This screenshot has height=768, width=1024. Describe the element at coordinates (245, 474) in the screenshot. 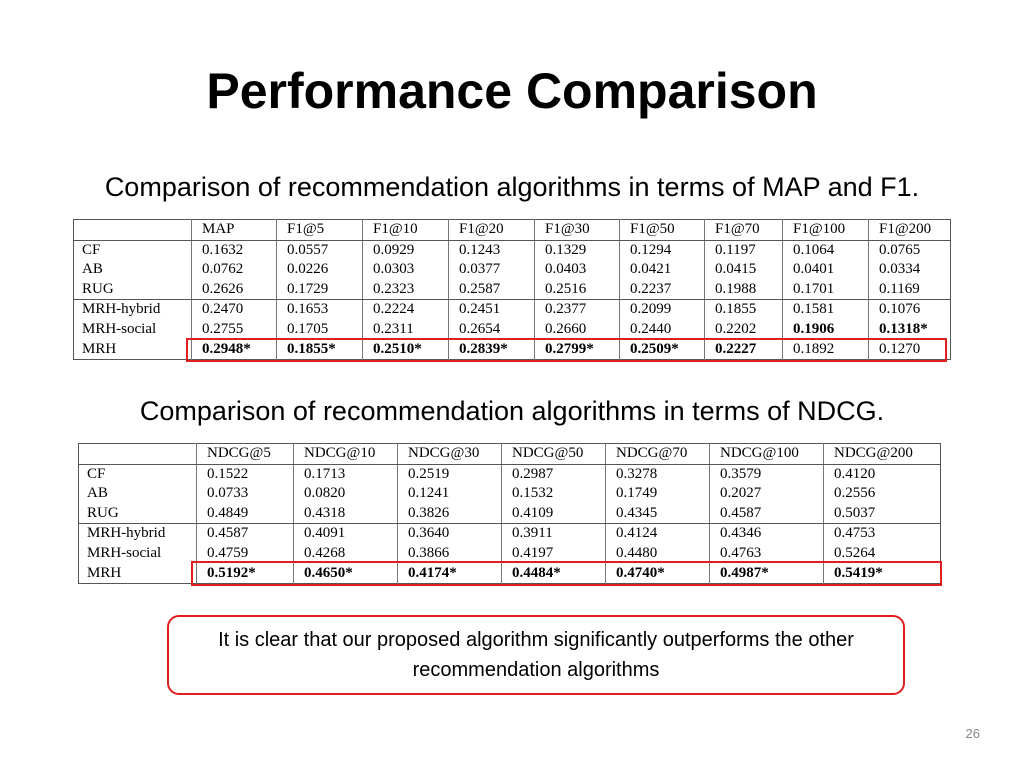

I see `table-cell: 0.1522` at that location.